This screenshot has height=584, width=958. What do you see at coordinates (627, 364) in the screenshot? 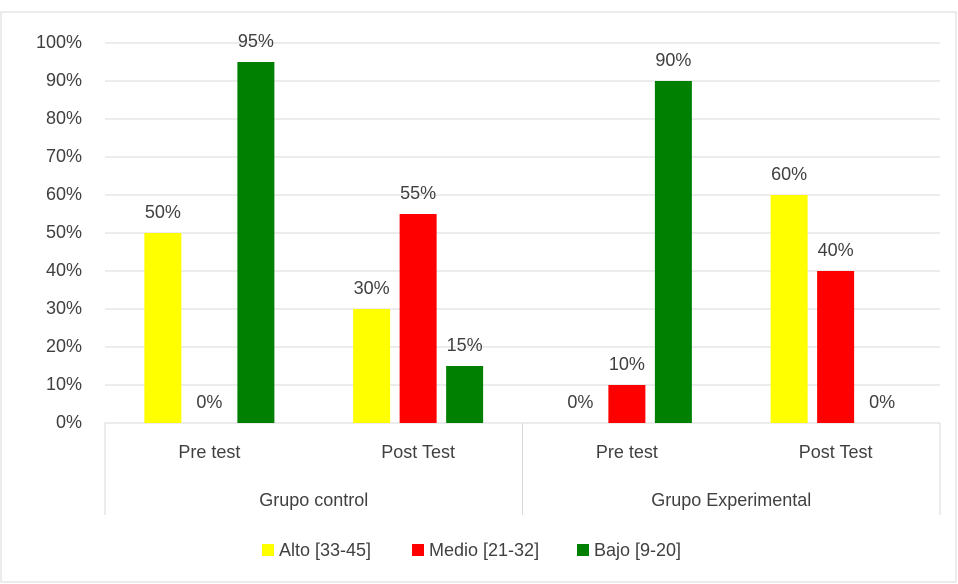
I see `value-label: 10%` at bounding box center [627, 364].